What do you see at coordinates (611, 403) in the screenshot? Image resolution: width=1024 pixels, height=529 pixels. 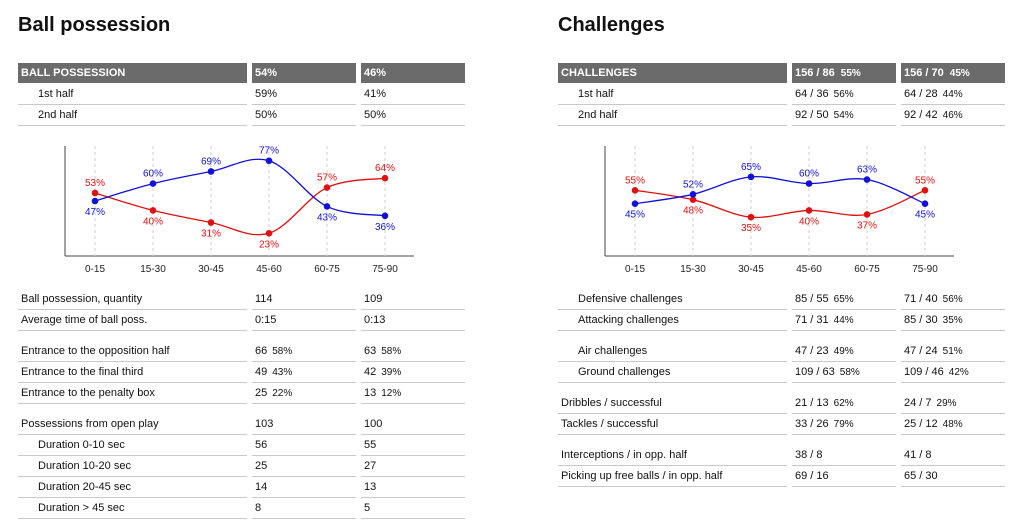 I see `row-label-text: Dribbles / successful` at bounding box center [611, 403].